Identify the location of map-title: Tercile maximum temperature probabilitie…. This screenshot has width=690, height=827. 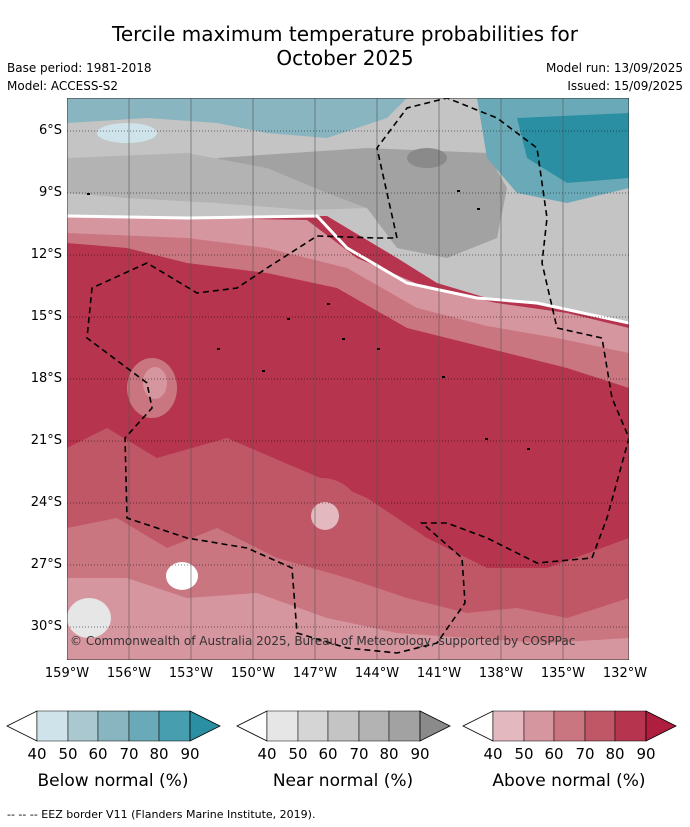
(345, 46).